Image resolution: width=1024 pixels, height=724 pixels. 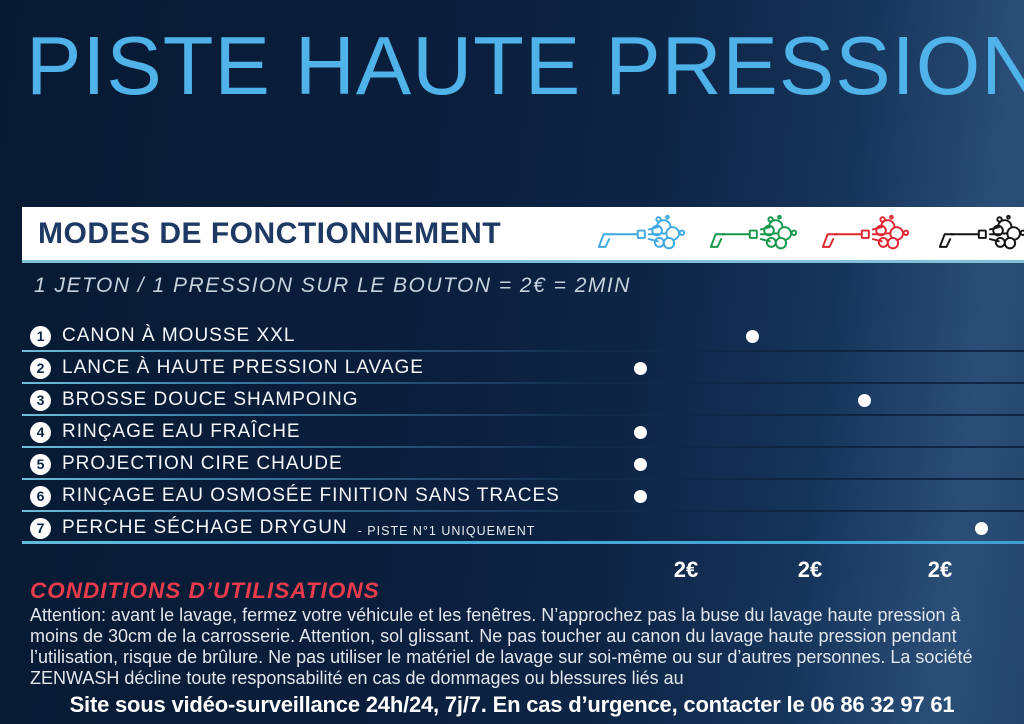 What do you see at coordinates (205, 590) in the screenshot?
I see `conditions-heading: CONDITIONS D’UTILISATIONS` at bounding box center [205, 590].